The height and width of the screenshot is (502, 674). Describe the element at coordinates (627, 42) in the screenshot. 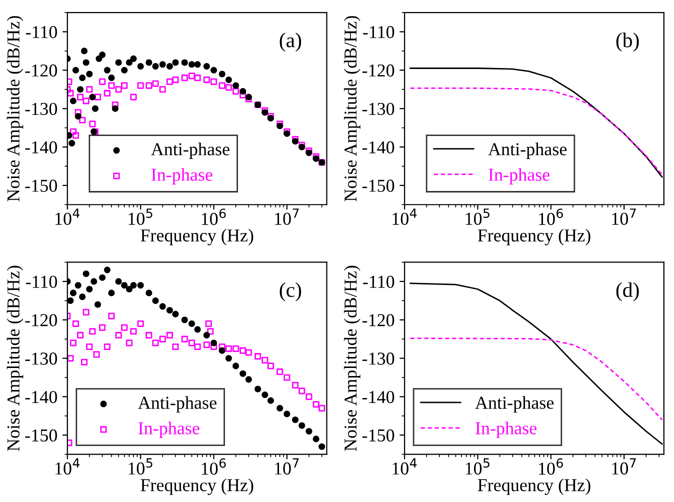

I see `text: (b)` at that location.